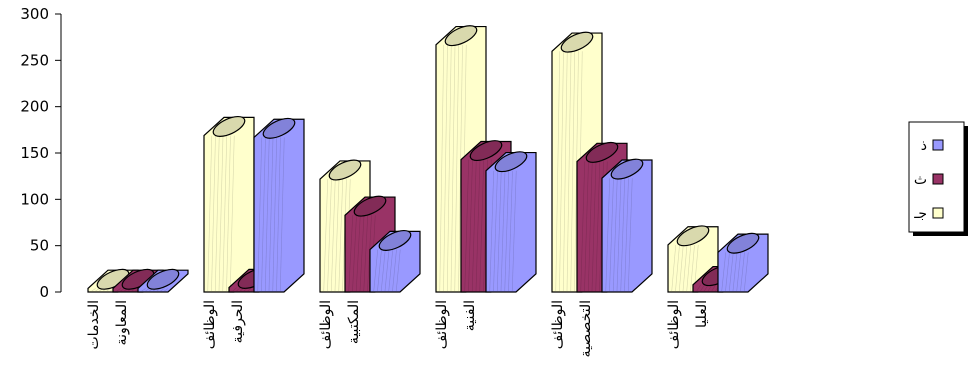 The width and height of the screenshot is (973, 381). I want to click on y-tick-label: 300, so click(34, 14).